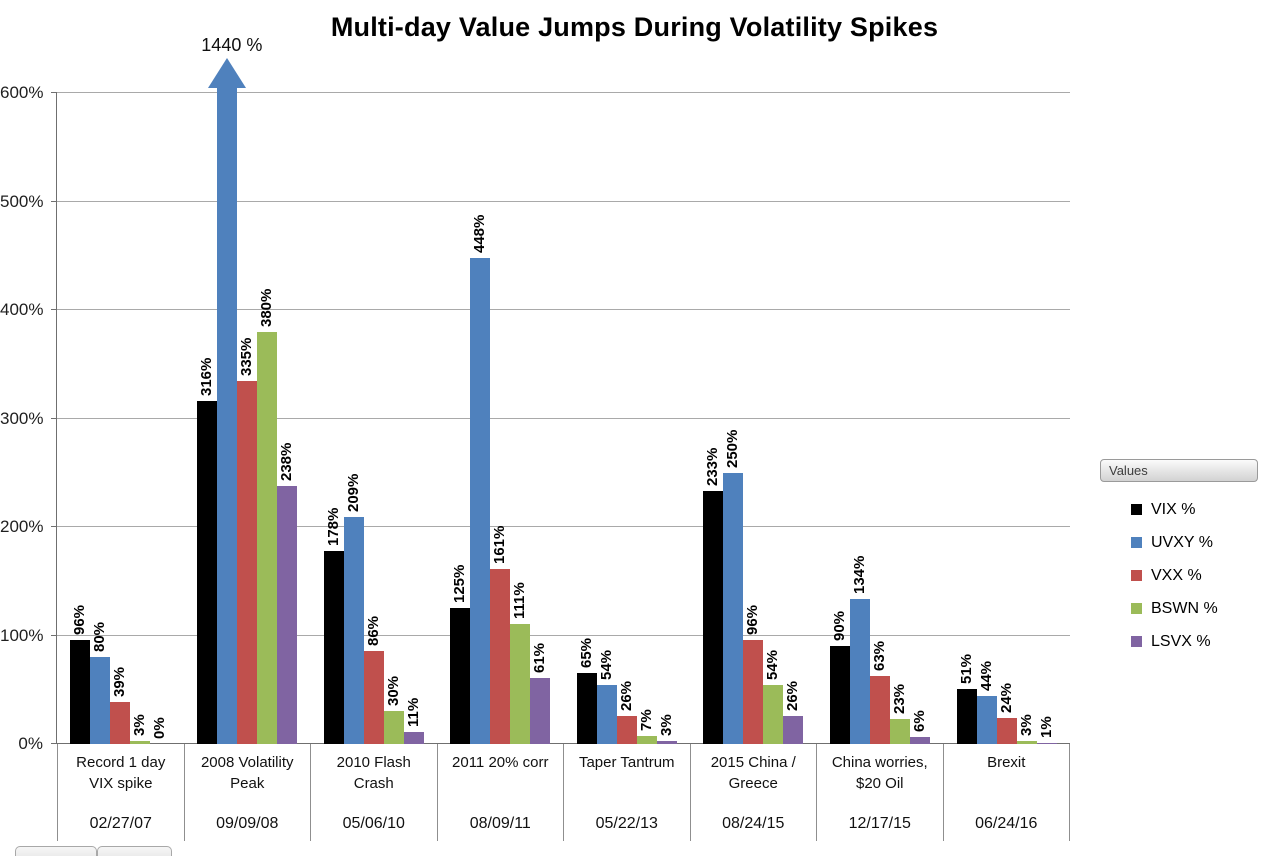 Image resolution: width=1269 pixels, height=856 pixels. I want to click on bar-bswn-1: 380%, so click(266, 516).